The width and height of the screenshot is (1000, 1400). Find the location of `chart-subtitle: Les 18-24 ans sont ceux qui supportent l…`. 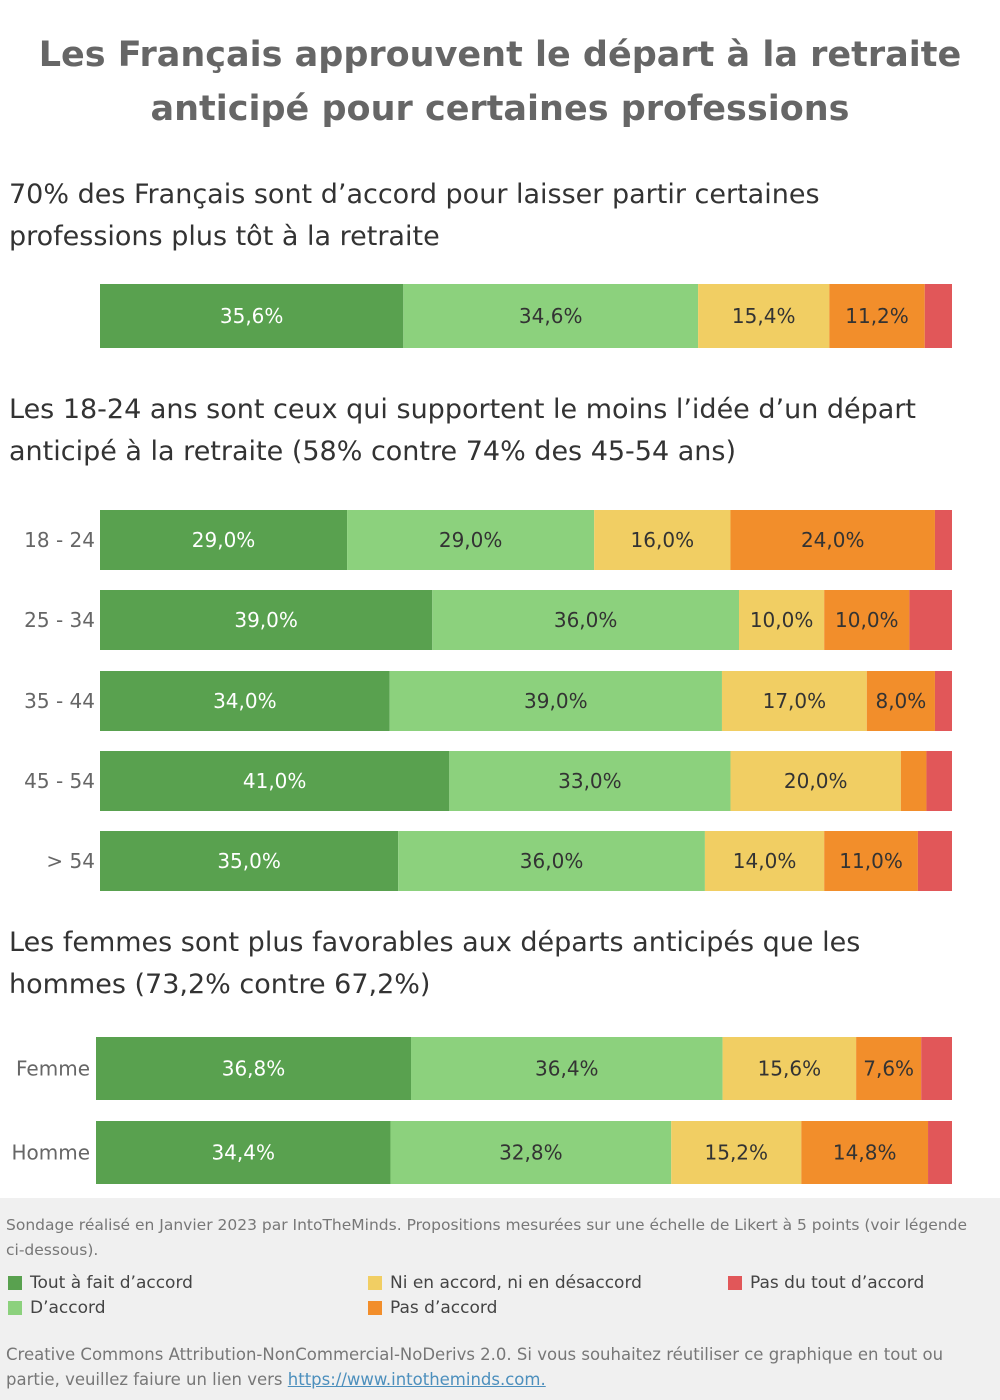

chart-subtitle: Les 18-24 ans sont ceux qui supportent l… is located at coordinates (463, 430).